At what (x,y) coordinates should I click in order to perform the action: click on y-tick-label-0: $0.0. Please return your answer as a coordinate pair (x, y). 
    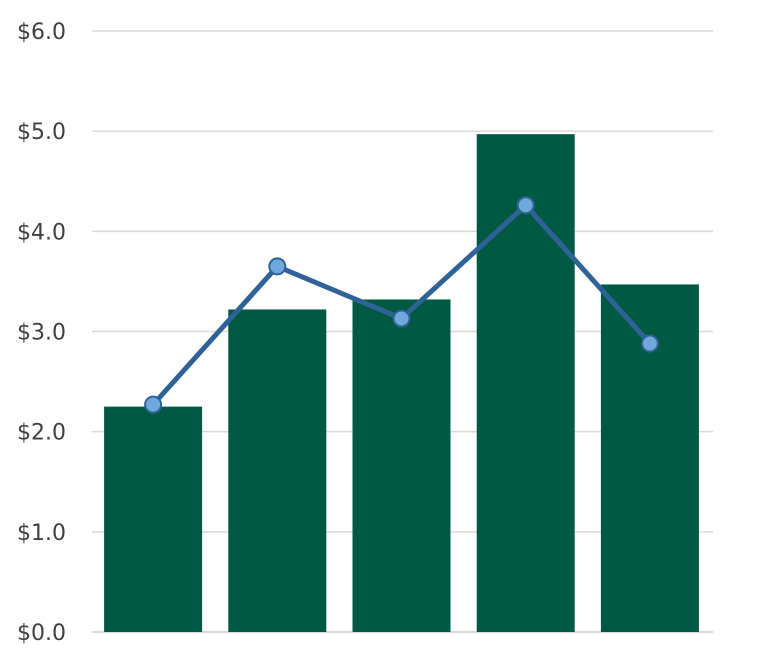
    Looking at the image, I should click on (41, 633).